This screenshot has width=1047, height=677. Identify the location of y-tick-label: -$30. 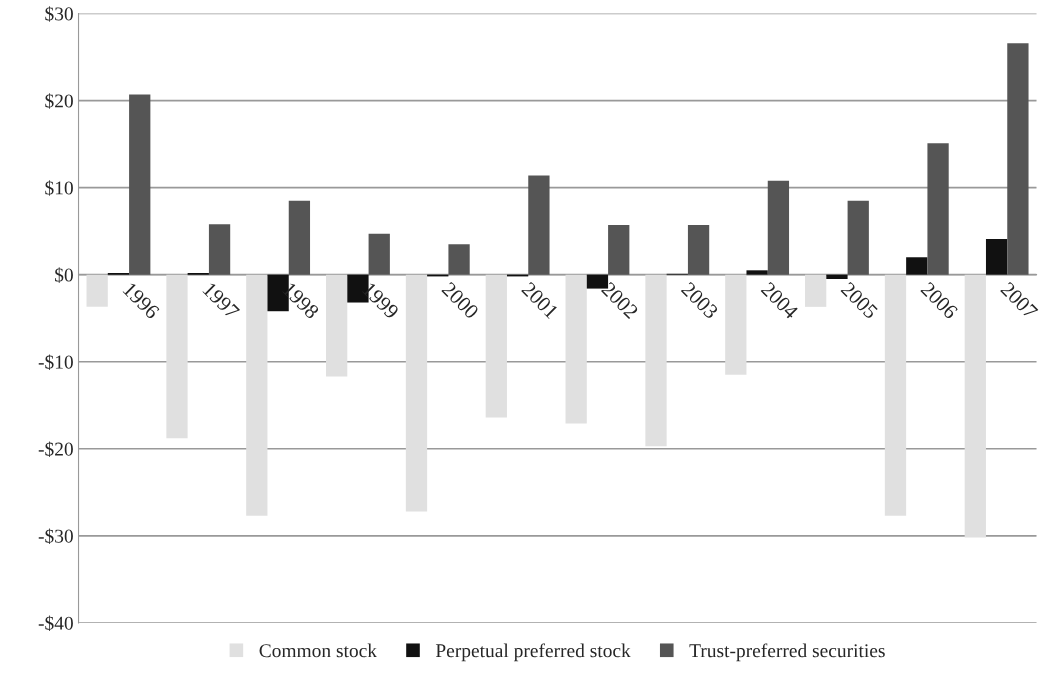
(55, 536).